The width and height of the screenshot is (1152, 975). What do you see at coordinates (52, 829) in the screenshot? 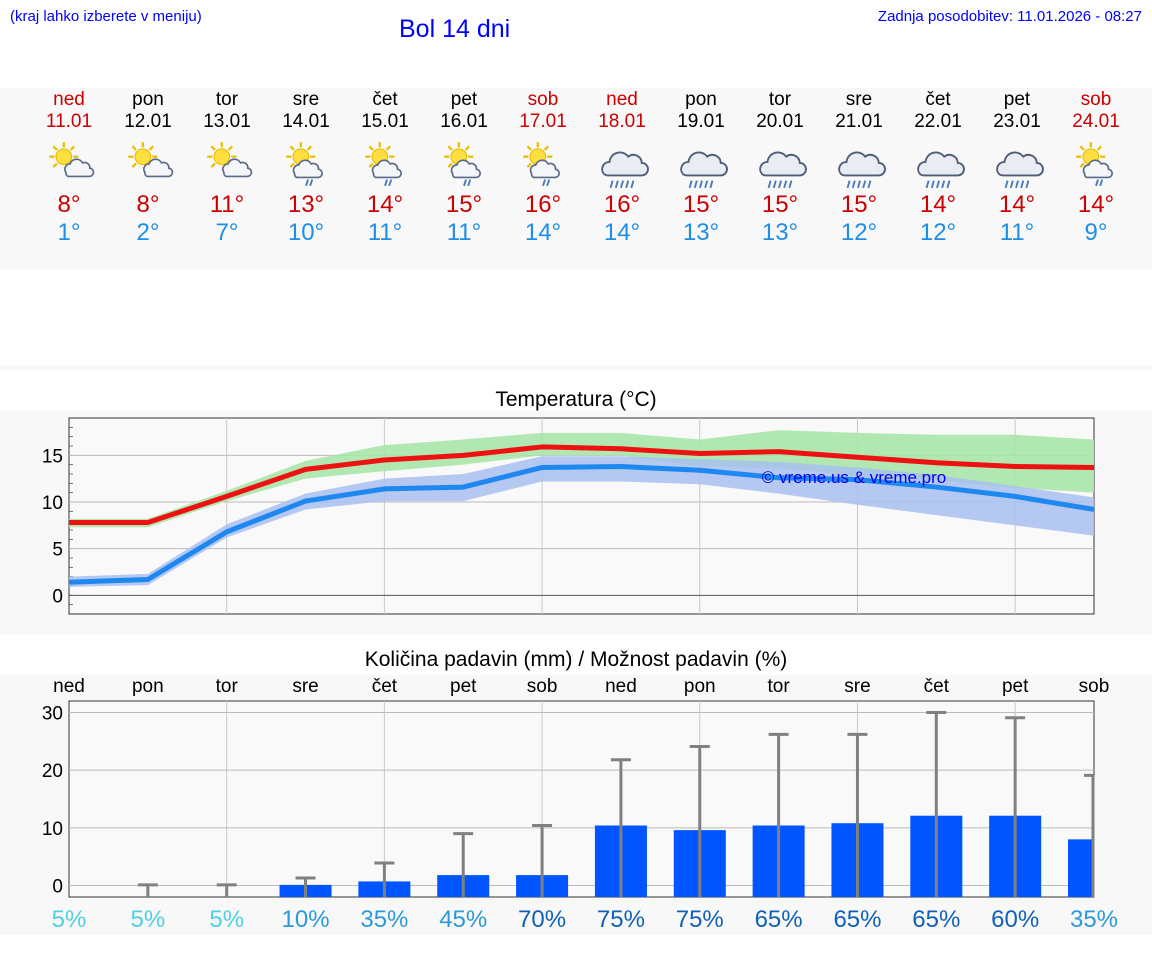
I see `y-tick-label: 10` at bounding box center [52, 829].